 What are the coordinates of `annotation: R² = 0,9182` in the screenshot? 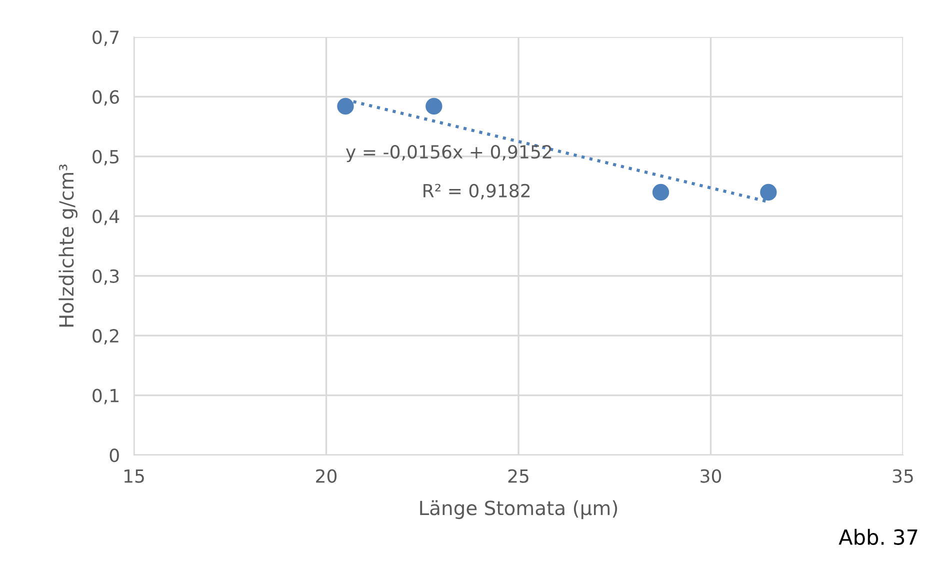 It's located at (477, 192).